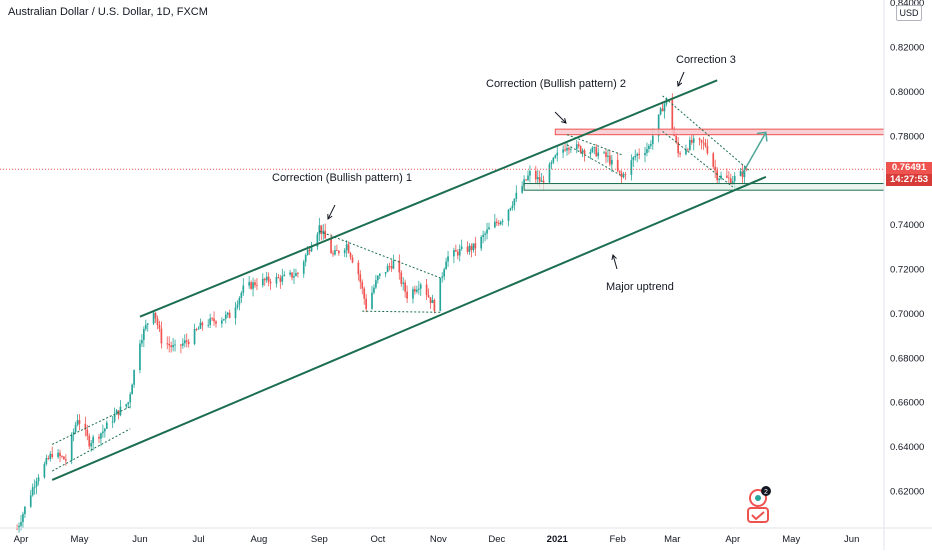 The image size is (932, 555). I want to click on pattern-flag-top, so click(594, 145).